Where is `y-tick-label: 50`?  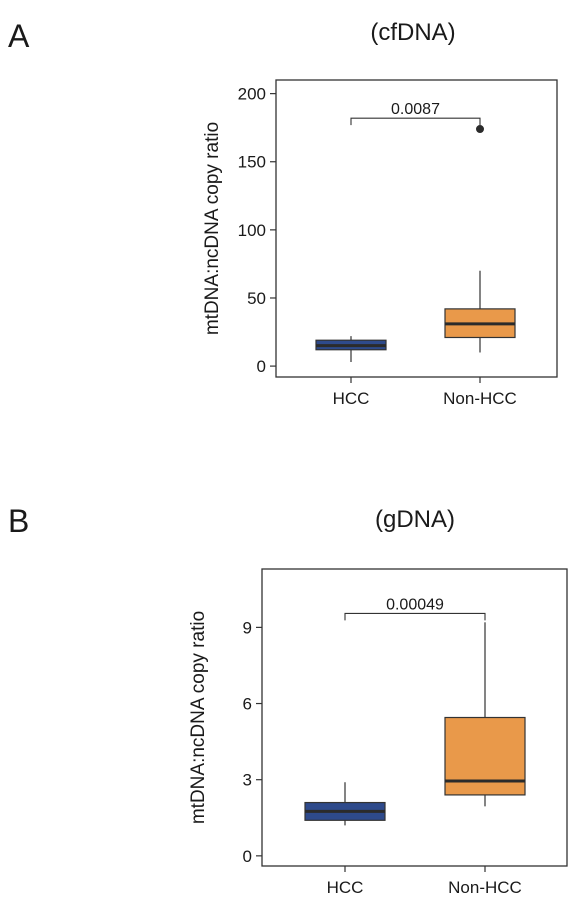
y-tick-label: 50 is located at coordinates (256, 298).